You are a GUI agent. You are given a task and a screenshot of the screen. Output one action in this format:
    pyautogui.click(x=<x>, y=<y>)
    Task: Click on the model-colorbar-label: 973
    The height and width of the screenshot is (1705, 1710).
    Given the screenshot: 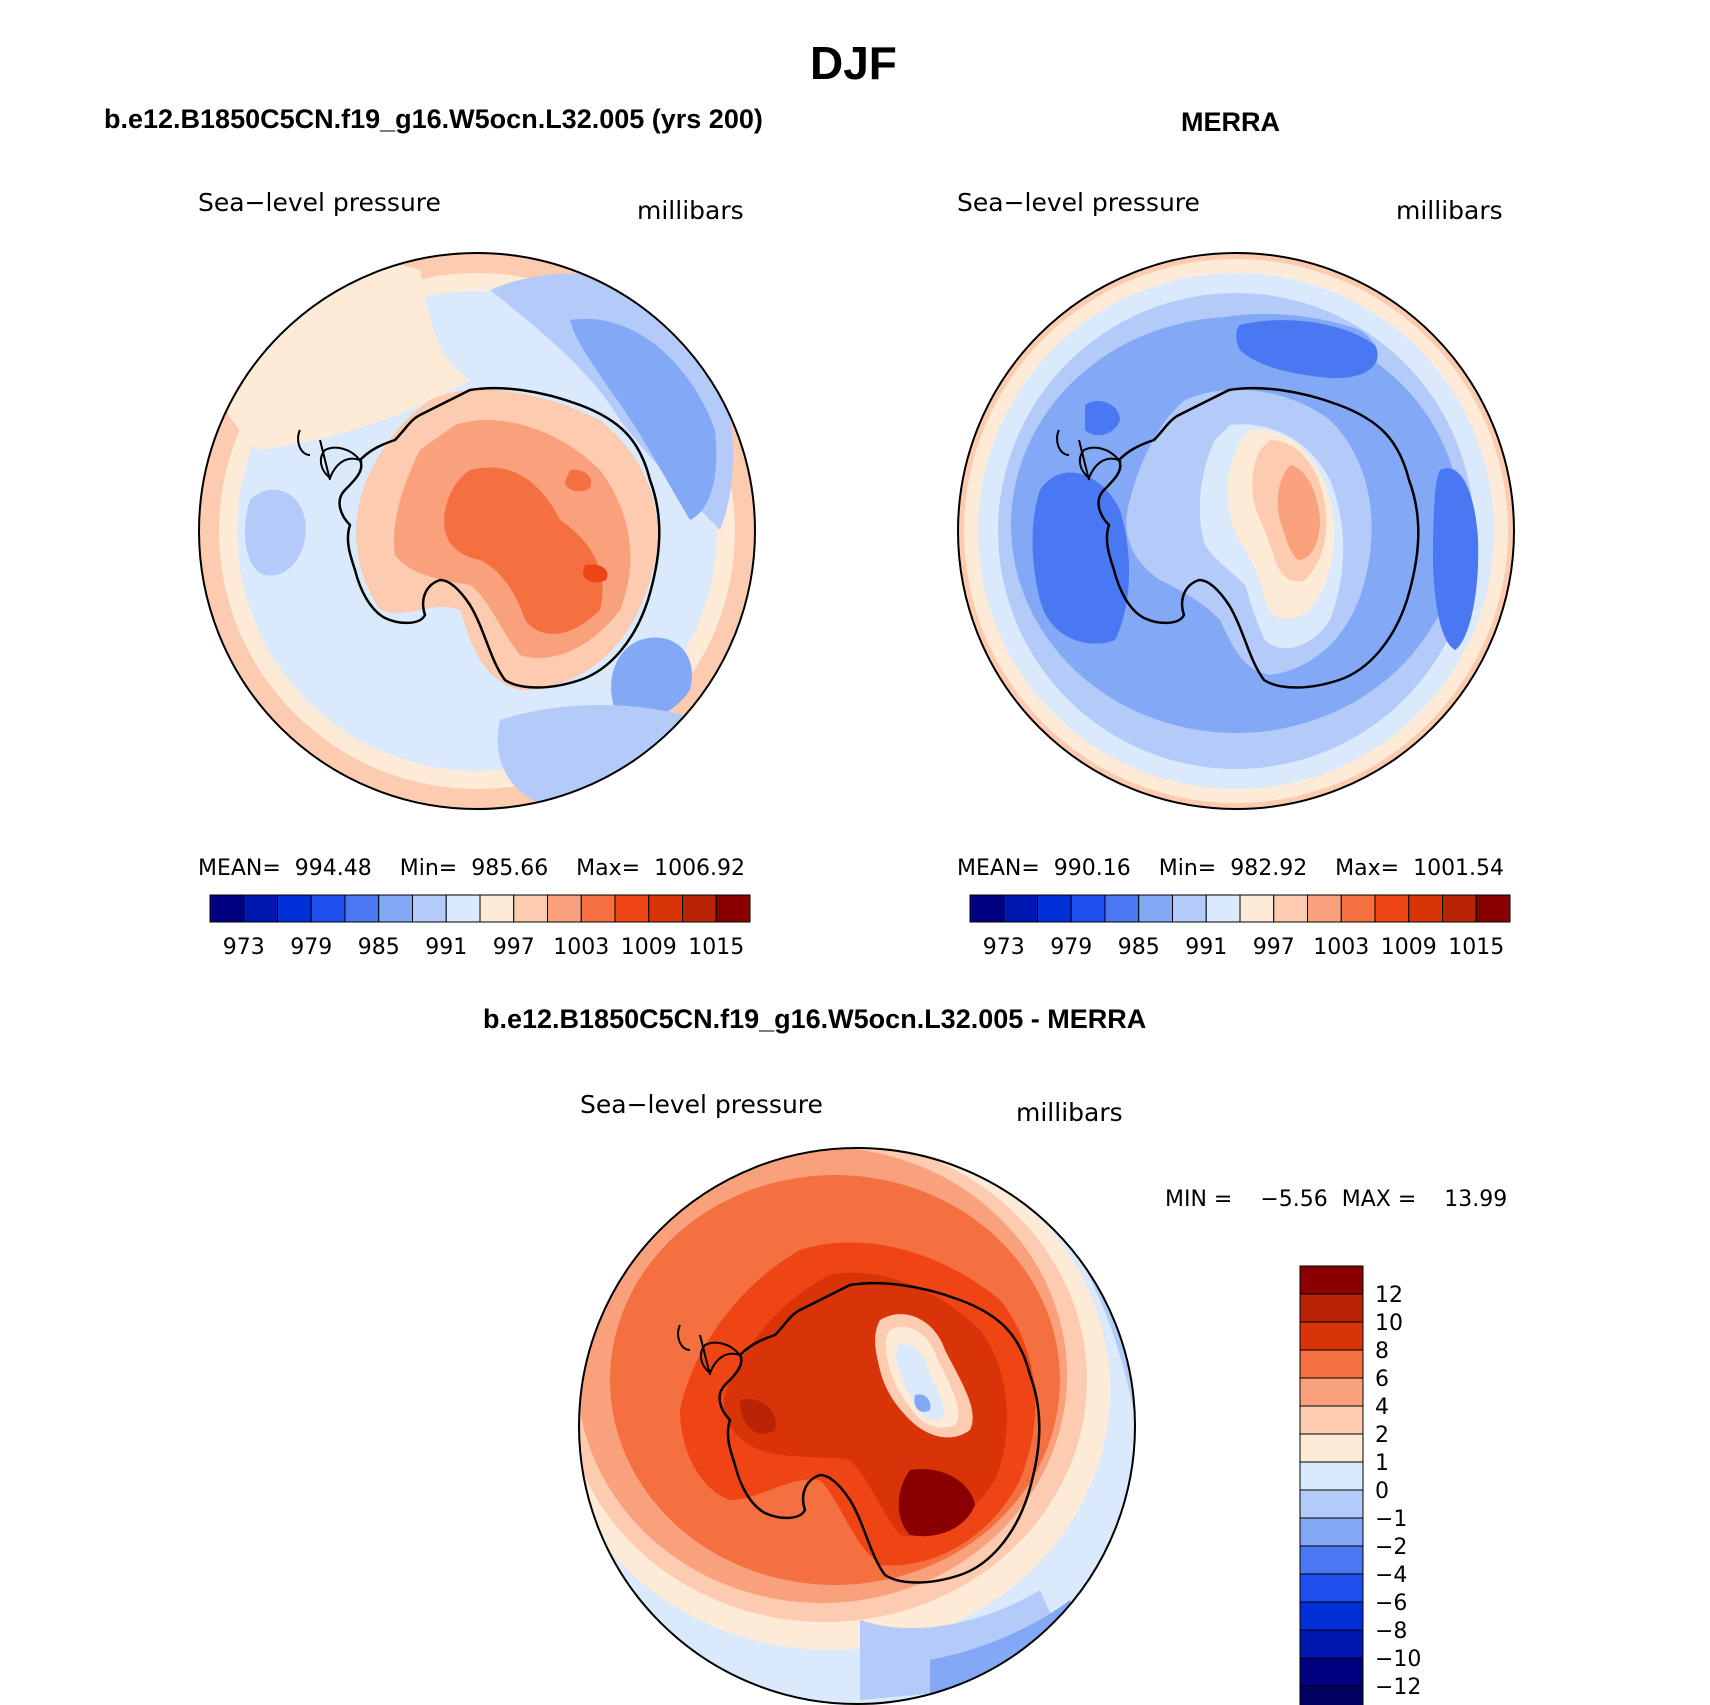 What is the action you would take?
    pyautogui.click(x=244, y=947)
    